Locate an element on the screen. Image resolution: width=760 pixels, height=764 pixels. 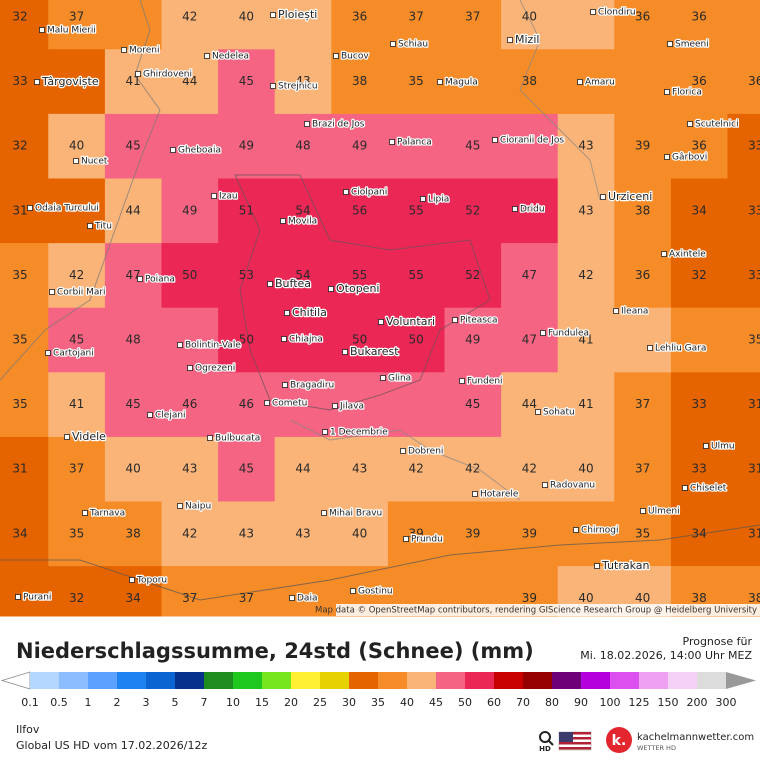
grid-value: 43 is located at coordinates (585, 146).